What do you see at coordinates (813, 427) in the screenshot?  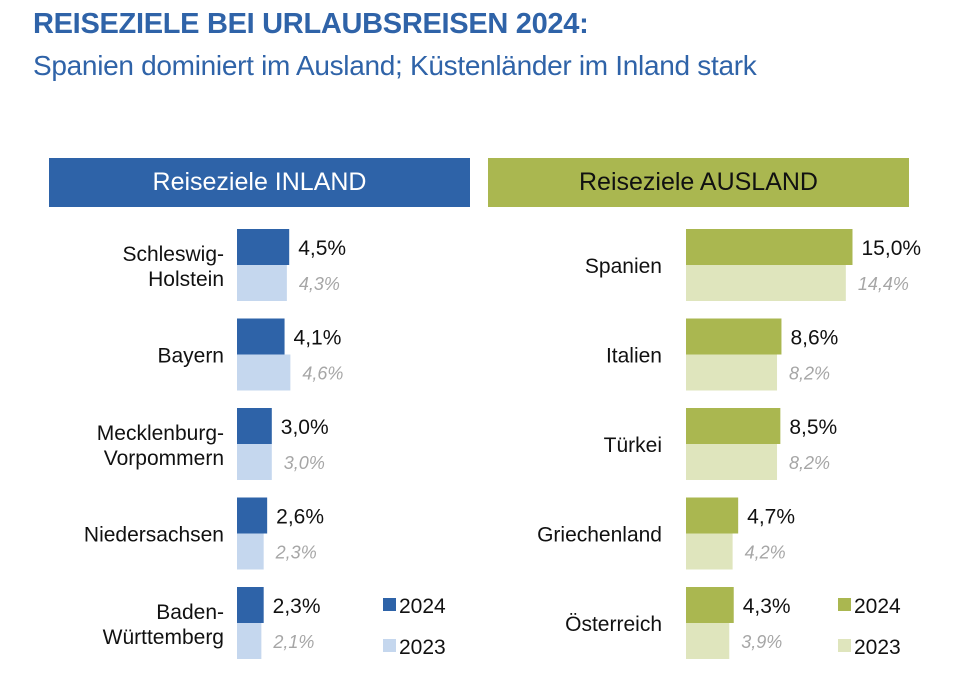 I see `ausland-value-label-2024: 8,5%` at bounding box center [813, 427].